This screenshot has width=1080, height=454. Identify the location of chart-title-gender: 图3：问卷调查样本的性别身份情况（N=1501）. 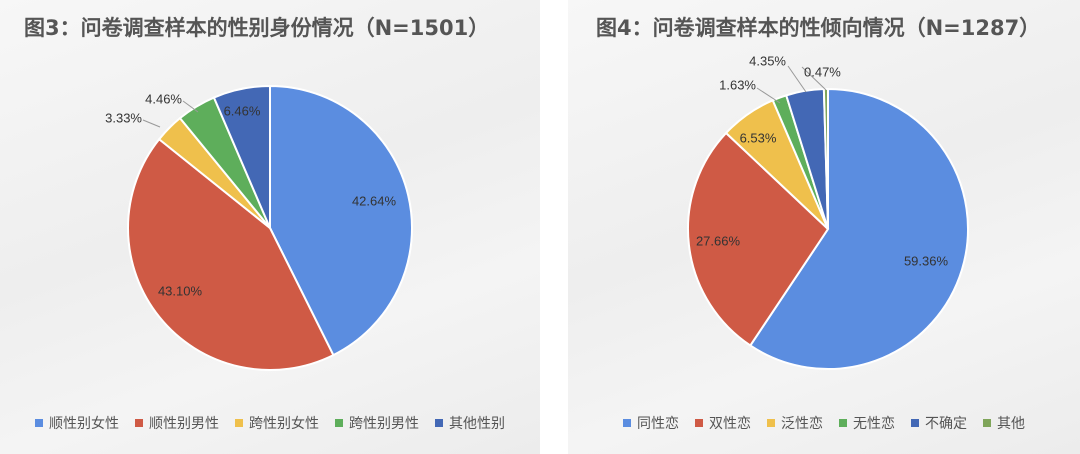
(257, 28).